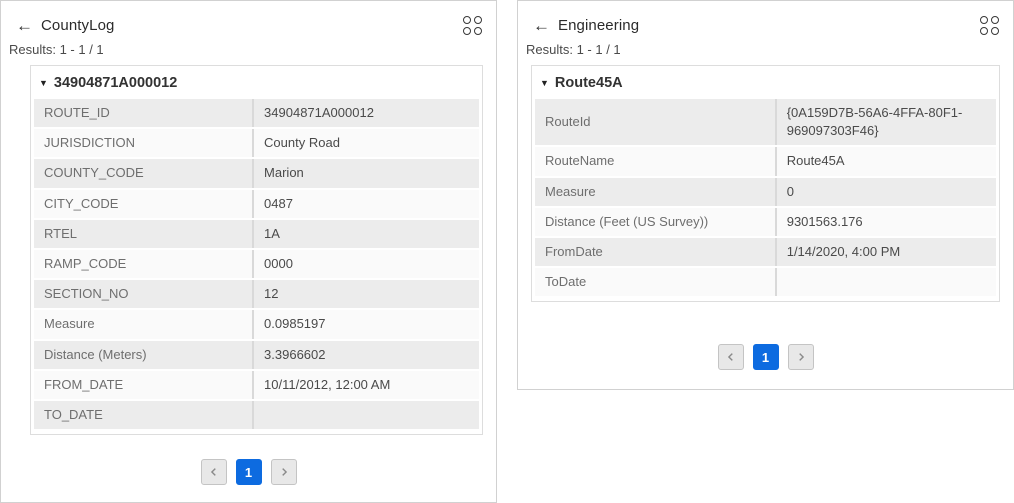  I want to click on panel-title: CountyLog, so click(78, 25).